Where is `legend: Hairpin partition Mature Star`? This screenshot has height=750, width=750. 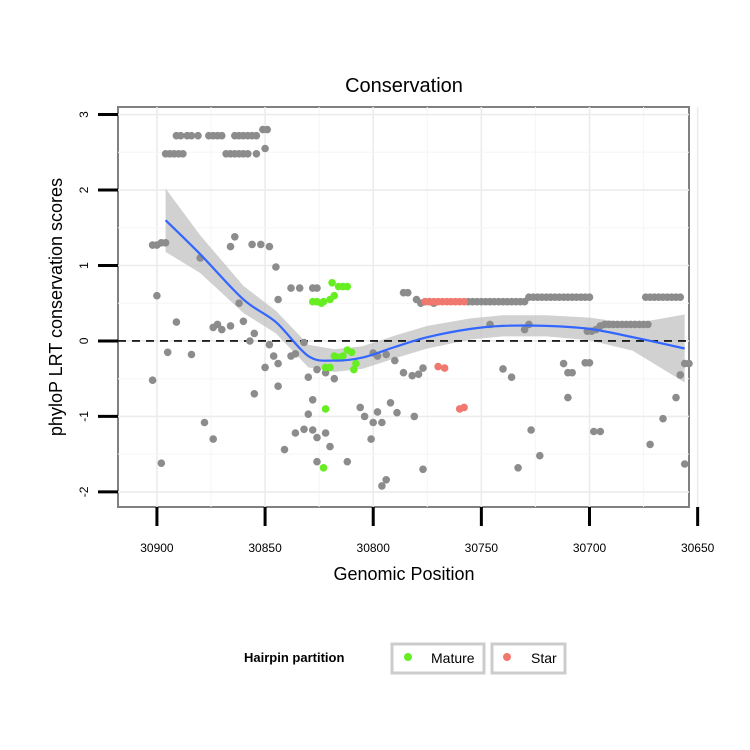 legend: Hairpin partition Mature Star is located at coordinates (405, 658).